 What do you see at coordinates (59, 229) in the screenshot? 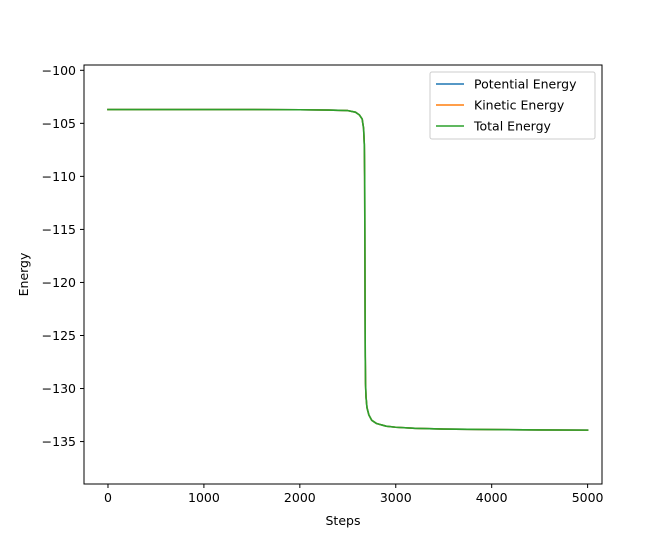
I see `y-tick-label: −115` at bounding box center [59, 229].